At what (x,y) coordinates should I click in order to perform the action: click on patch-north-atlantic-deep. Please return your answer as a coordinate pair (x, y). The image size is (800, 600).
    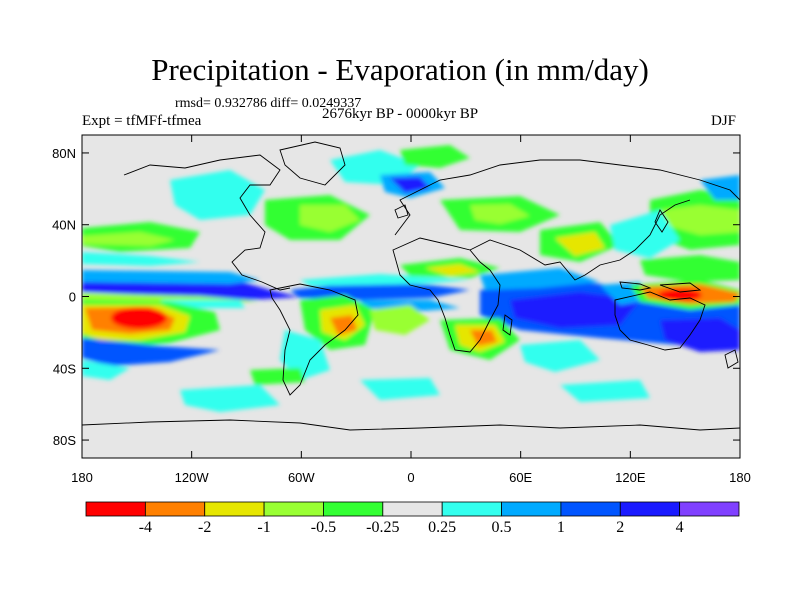
    Looking at the image, I should click on (410, 185).